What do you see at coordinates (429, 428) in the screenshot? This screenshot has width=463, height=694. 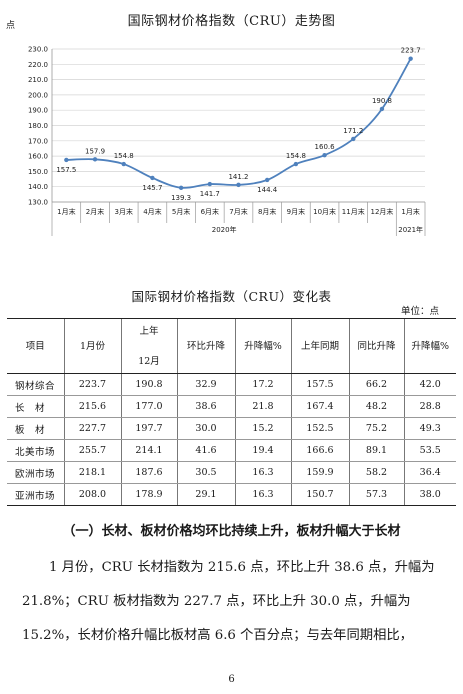 I see `table-cell: 49.3` at bounding box center [429, 428].